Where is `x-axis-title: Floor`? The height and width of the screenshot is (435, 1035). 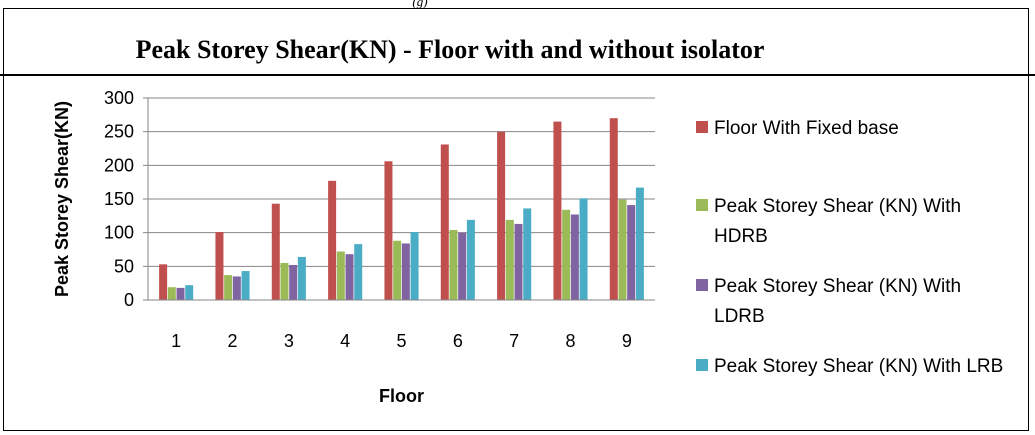 x-axis-title: Floor is located at coordinates (401, 396).